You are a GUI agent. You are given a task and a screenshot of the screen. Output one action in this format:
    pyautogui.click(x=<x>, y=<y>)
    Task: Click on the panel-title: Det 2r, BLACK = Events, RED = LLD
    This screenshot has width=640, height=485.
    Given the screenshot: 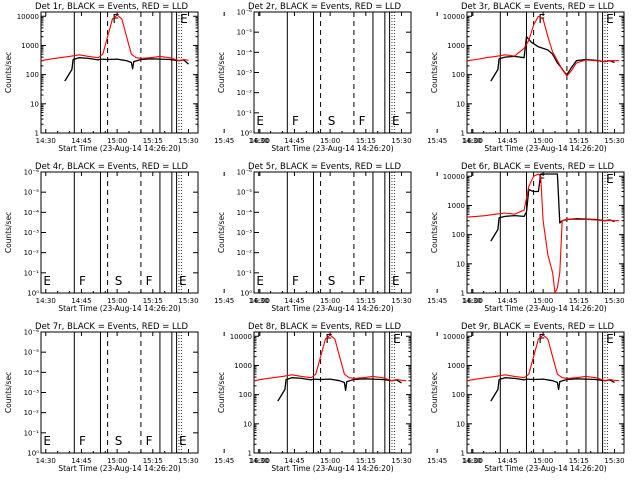 What is the action you would take?
    pyautogui.click(x=325, y=7)
    